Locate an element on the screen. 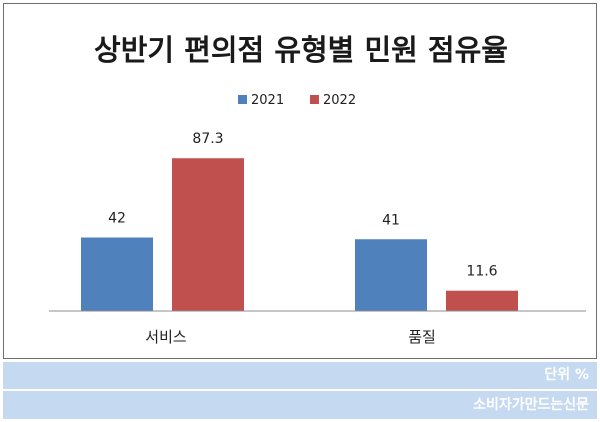 The height and width of the screenshot is (422, 600). source-band: 소비자가만드는신문 is located at coordinates (300, 405).